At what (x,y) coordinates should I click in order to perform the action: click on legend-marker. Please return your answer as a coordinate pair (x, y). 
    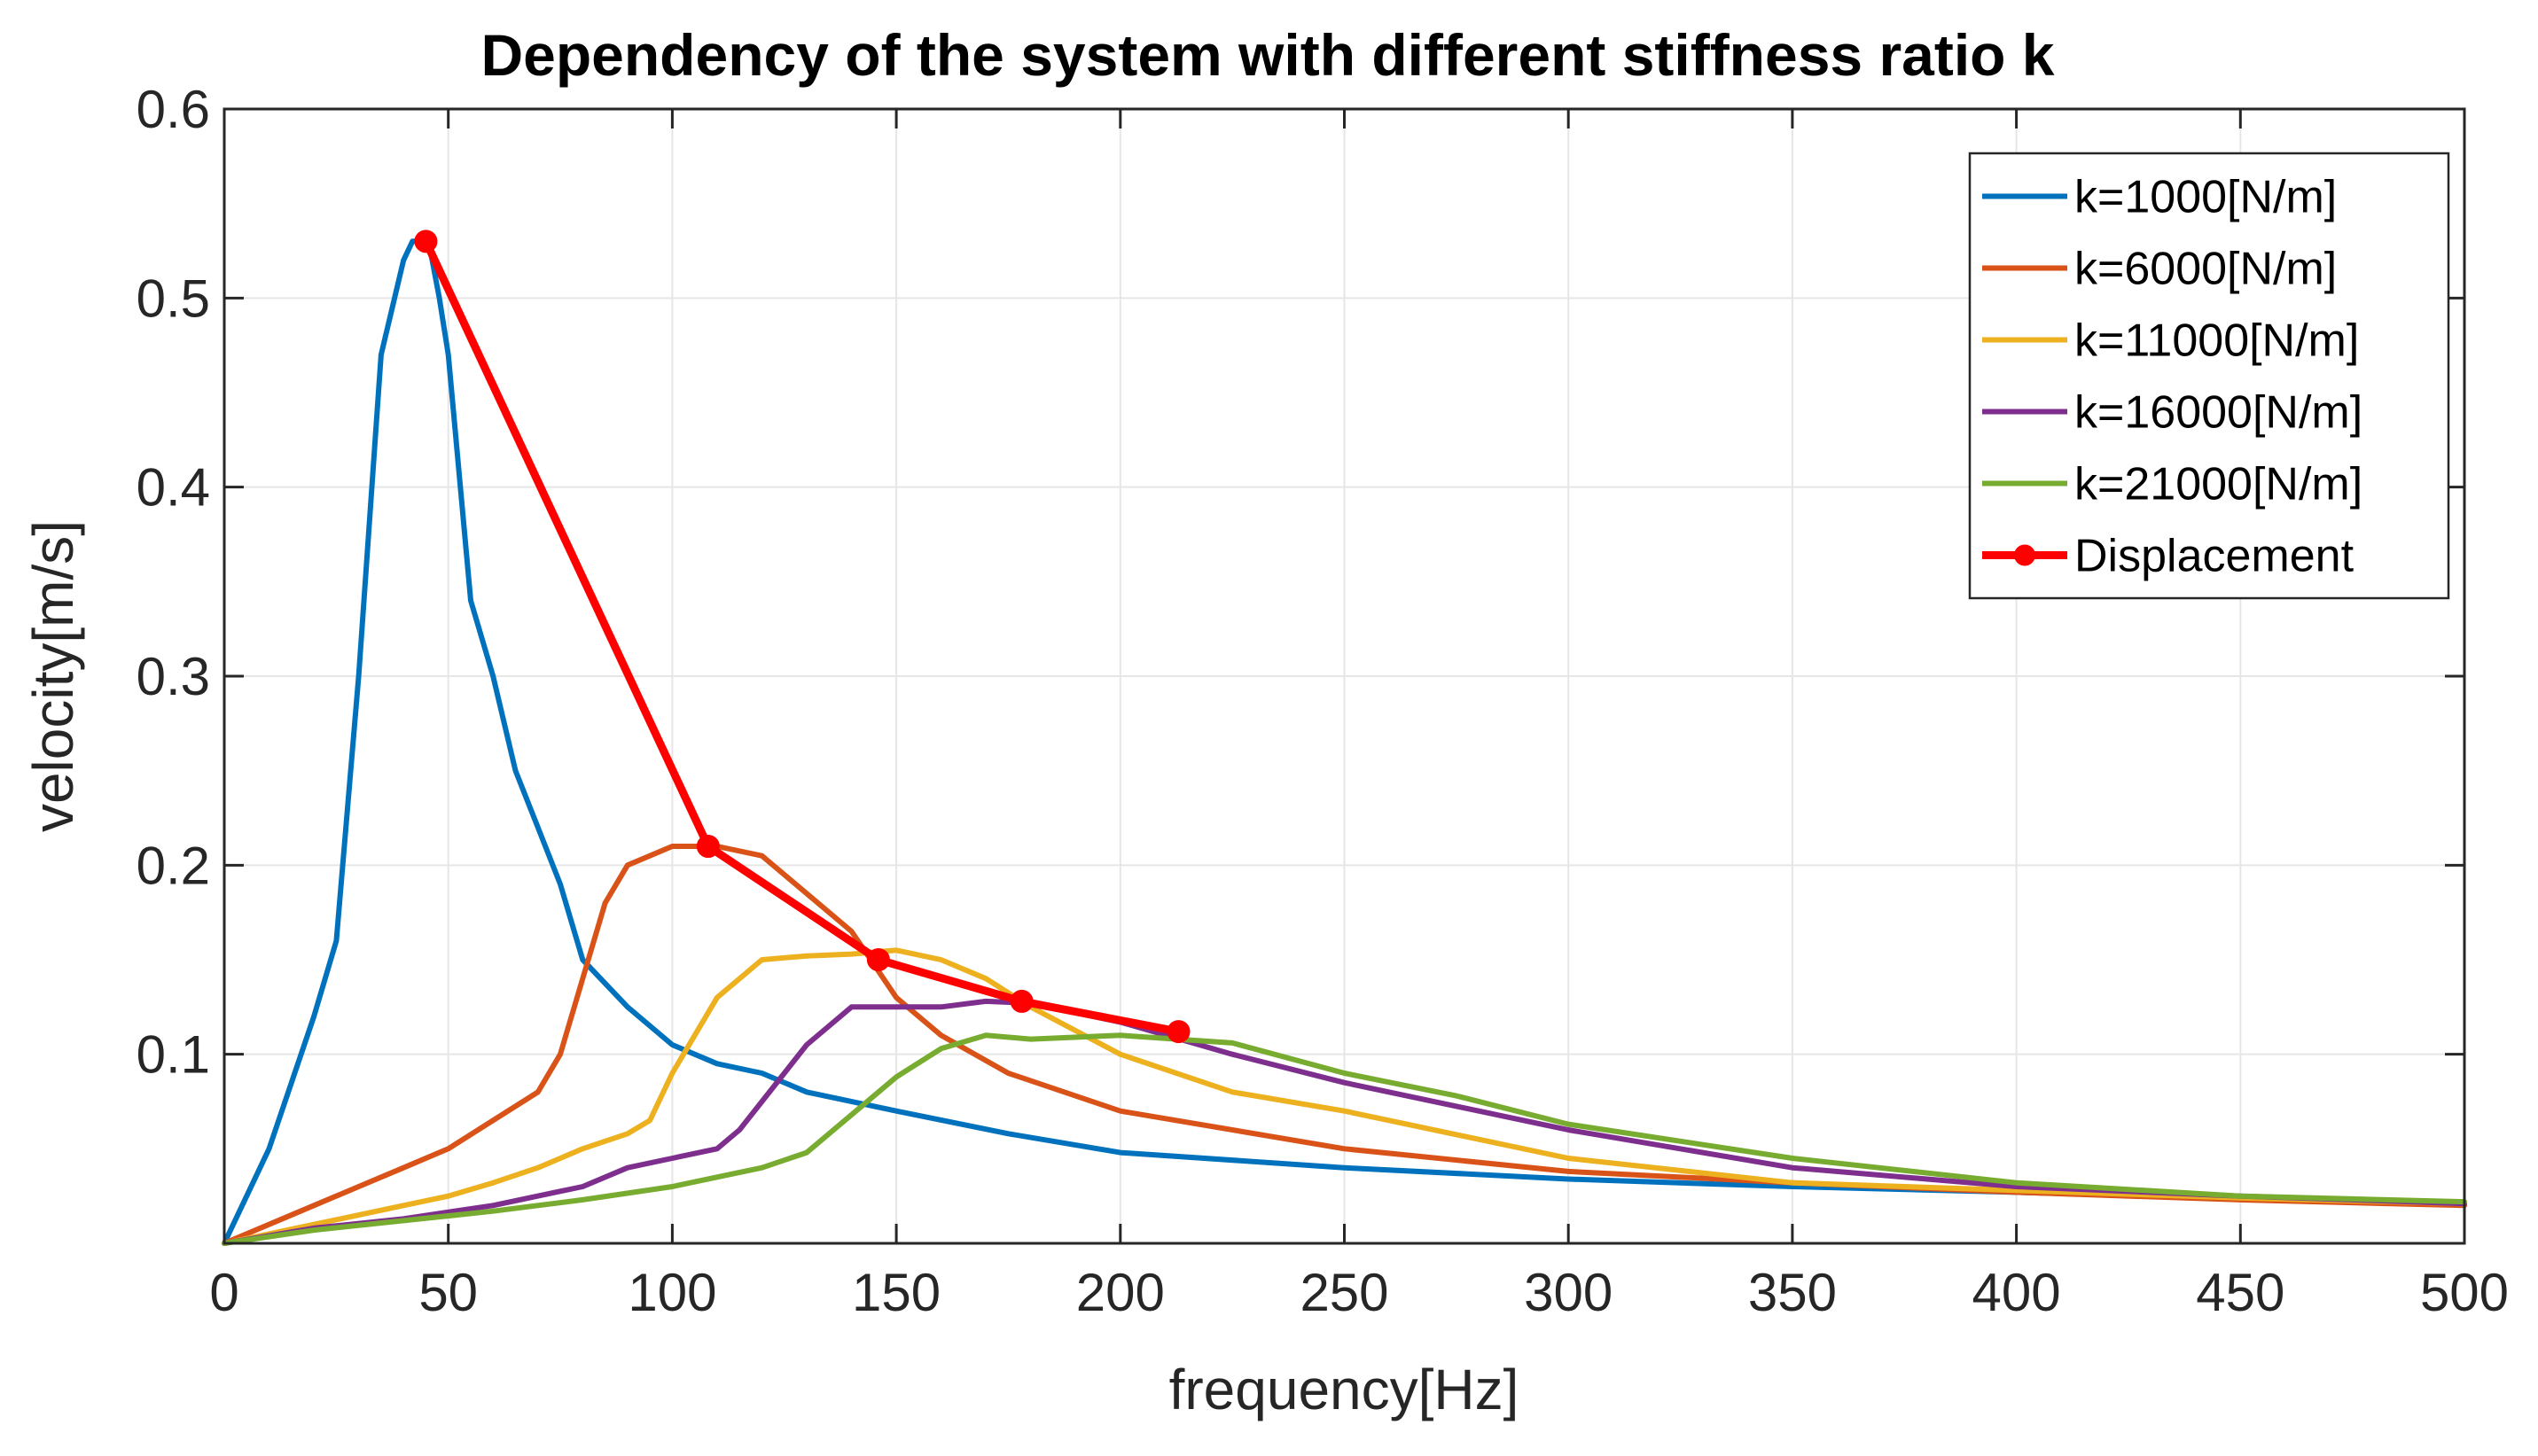
    Looking at the image, I should click on (2024, 555).